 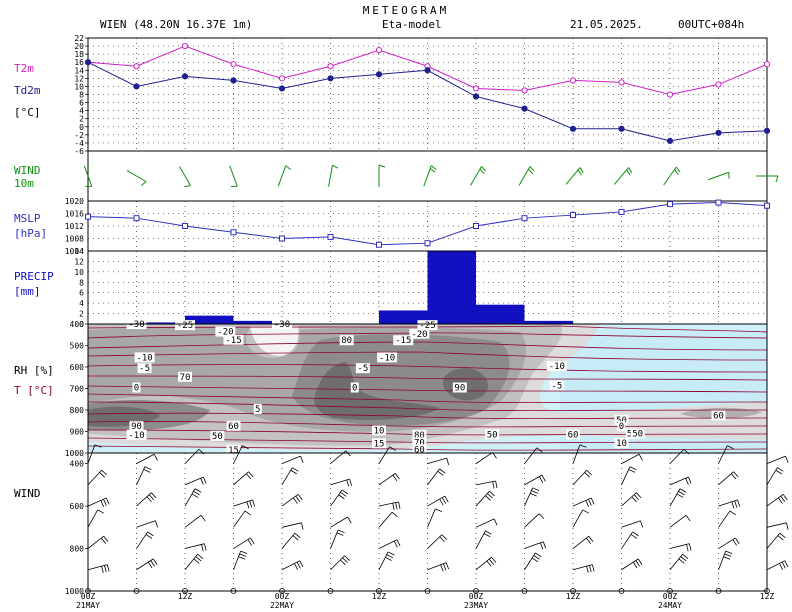 I want to click on y-tick-label: 1000, so click(x=74, y=591).